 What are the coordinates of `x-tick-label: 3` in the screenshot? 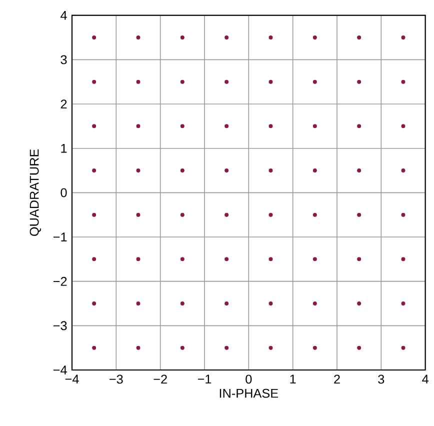 It's located at (381, 379).